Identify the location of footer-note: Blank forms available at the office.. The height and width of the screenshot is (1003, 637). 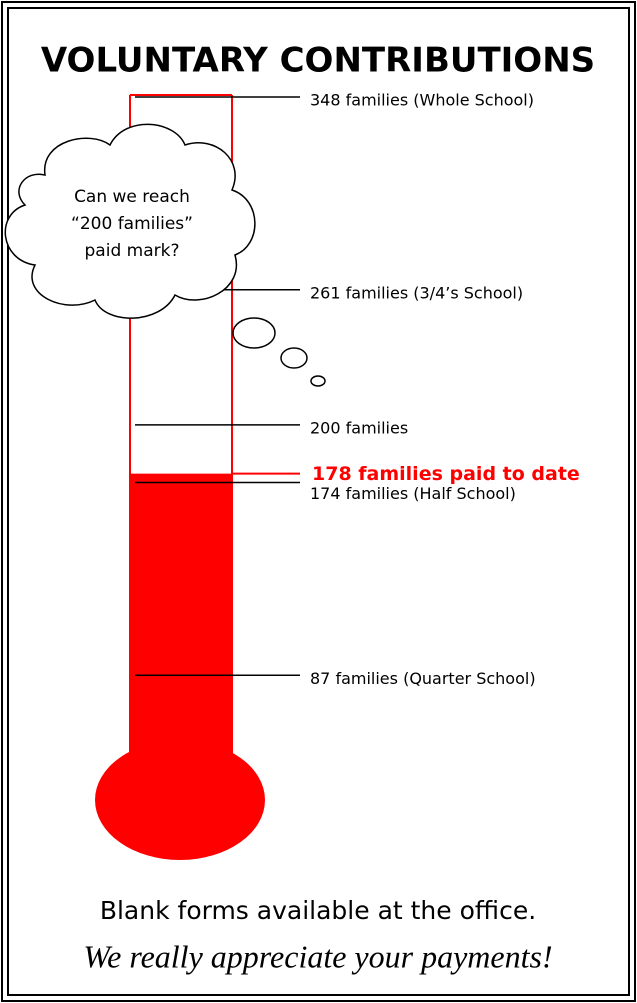
(318, 910).